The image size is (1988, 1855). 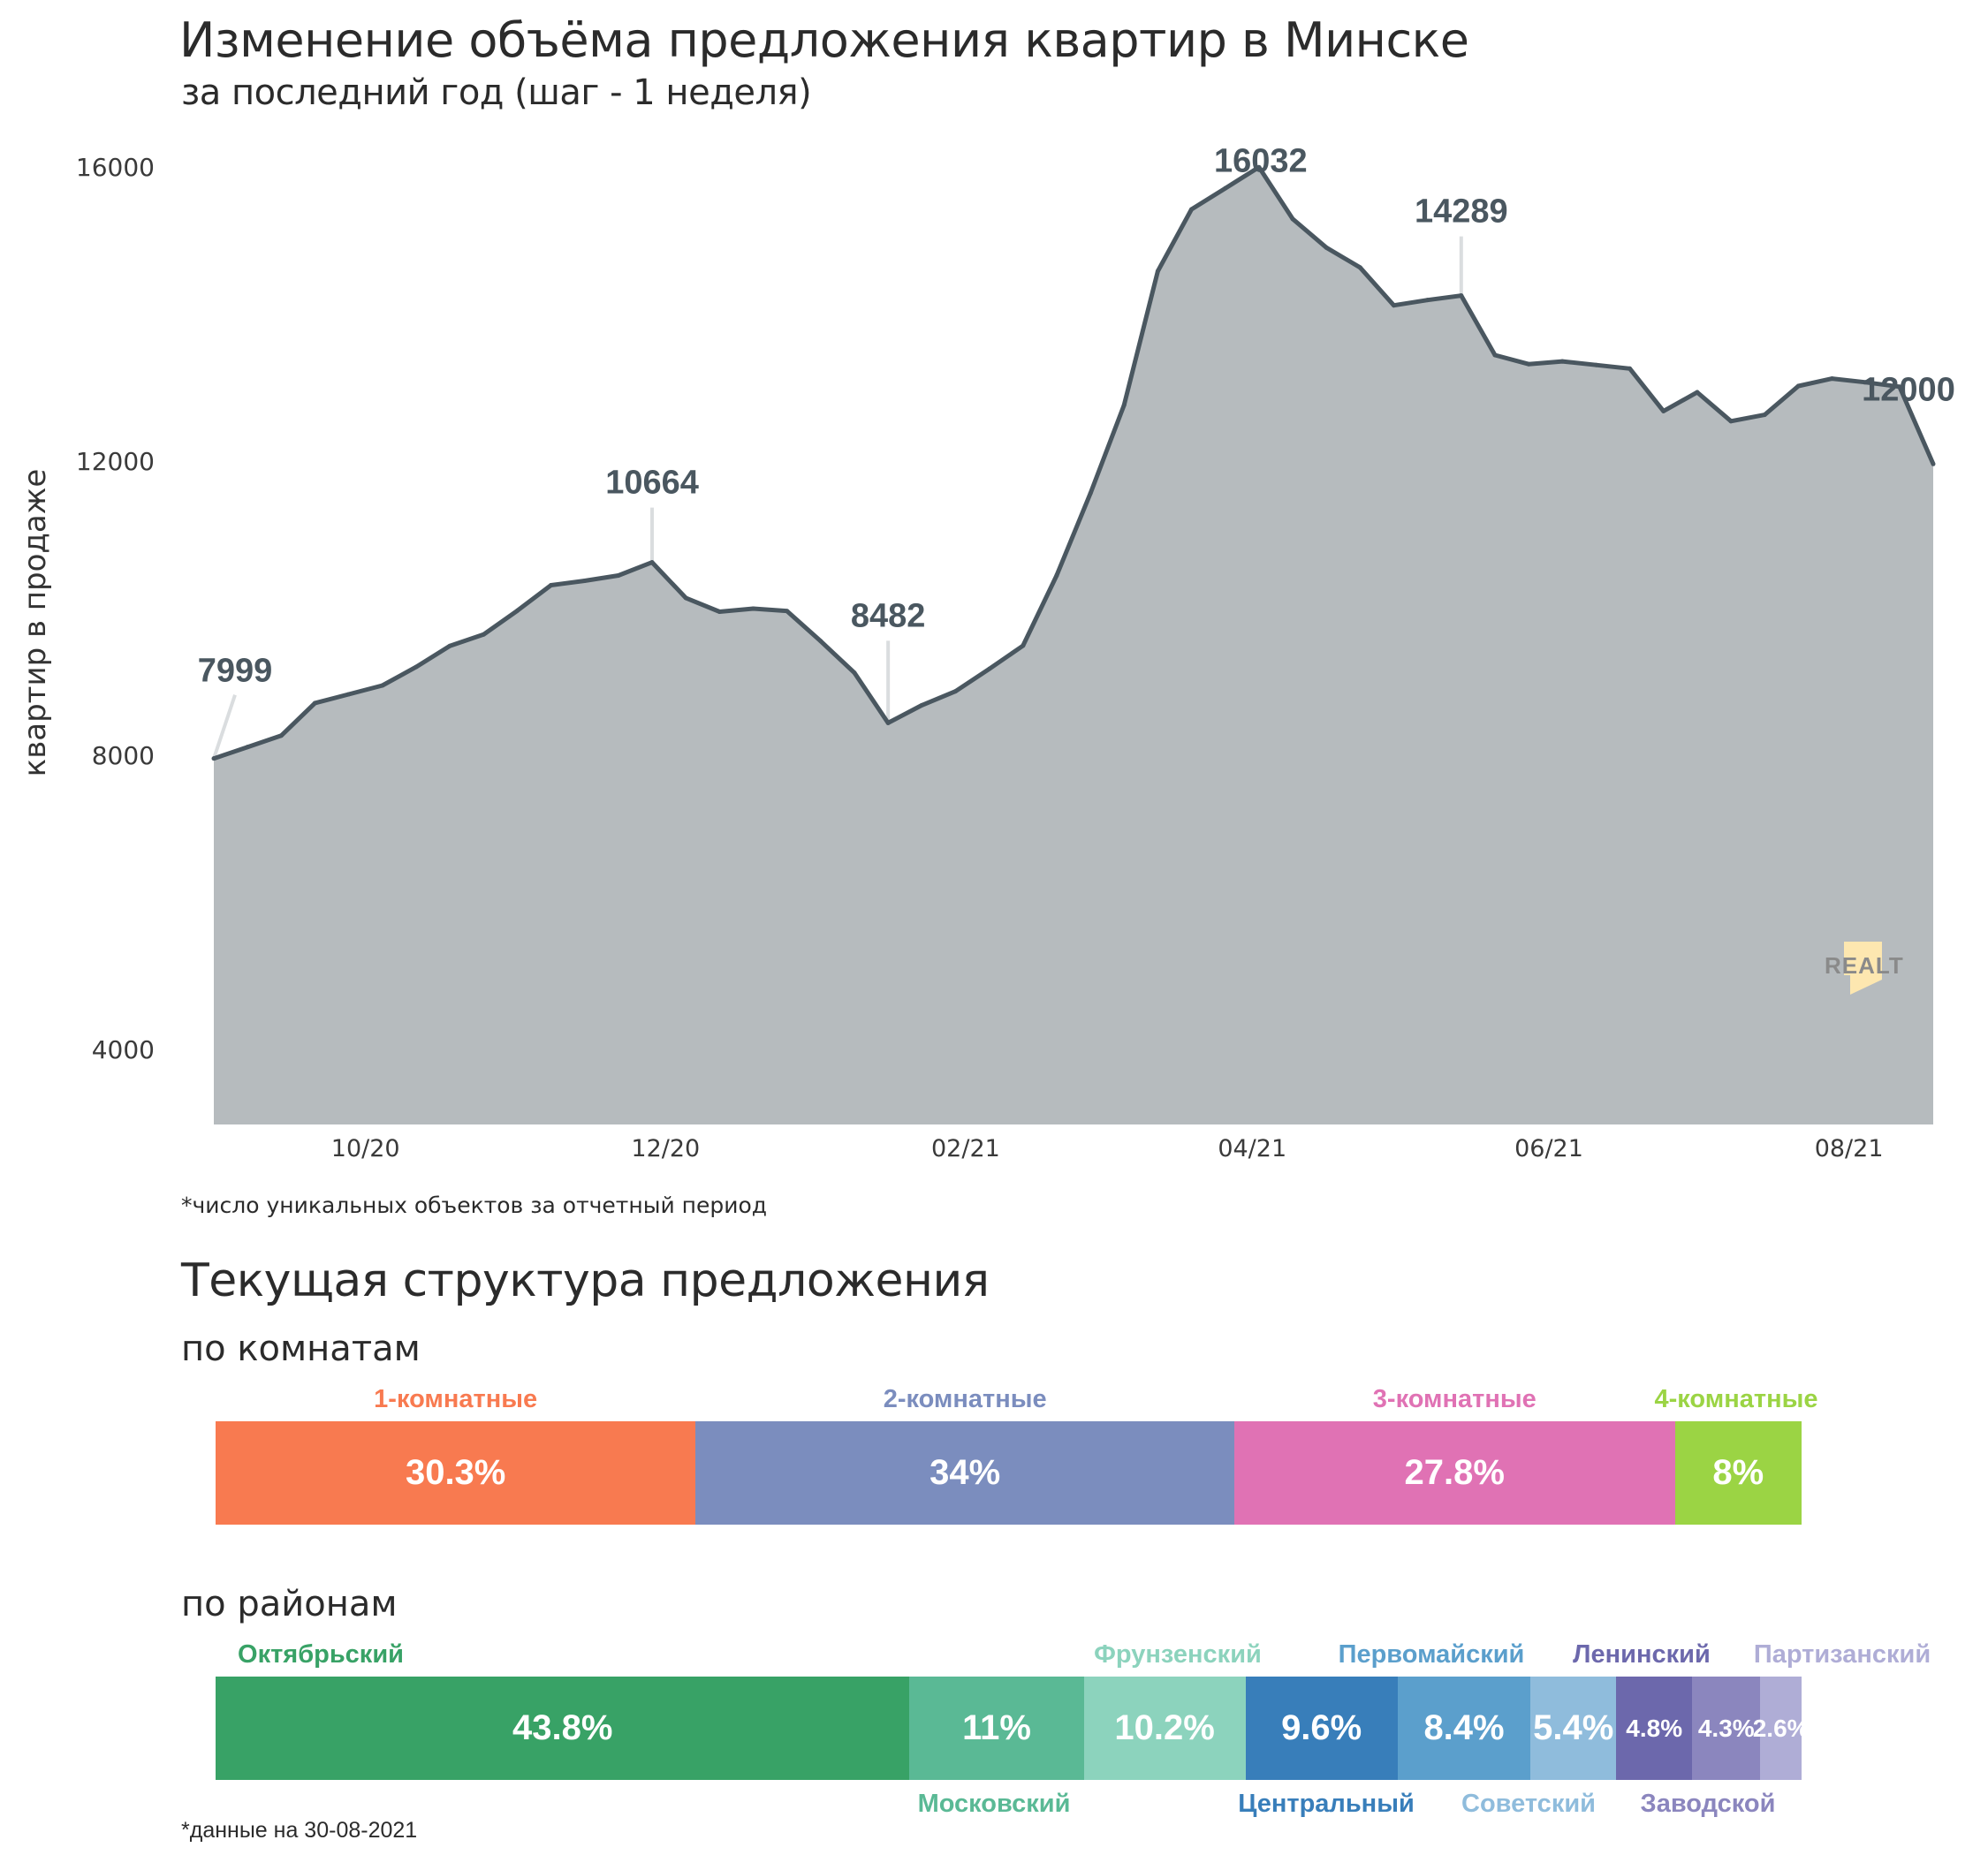 I want to click on y-tick-label: 12000, so click(x=115, y=461).